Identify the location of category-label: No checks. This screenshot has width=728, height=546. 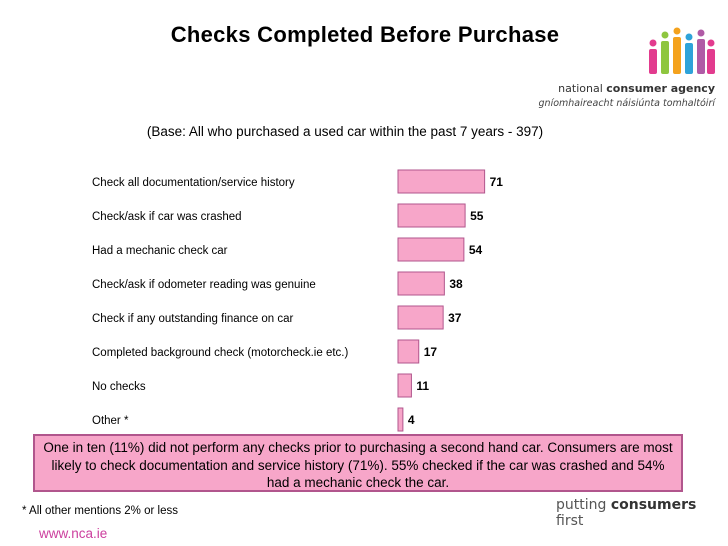
(119, 387).